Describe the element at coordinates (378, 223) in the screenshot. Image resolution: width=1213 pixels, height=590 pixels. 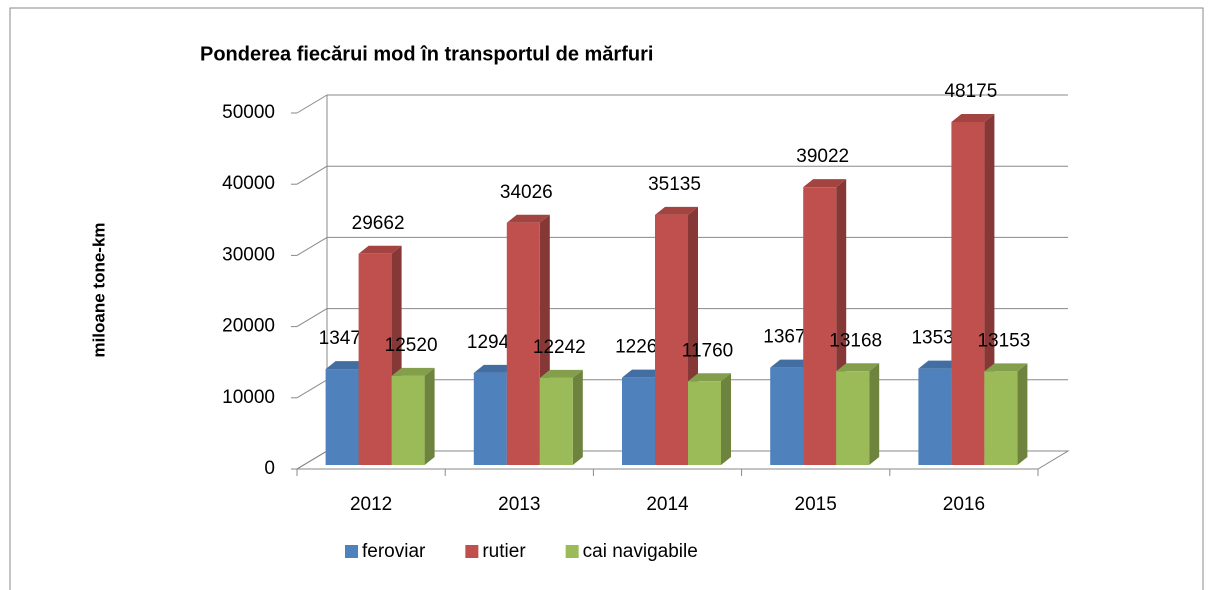
I see `data-label: 29662` at that location.